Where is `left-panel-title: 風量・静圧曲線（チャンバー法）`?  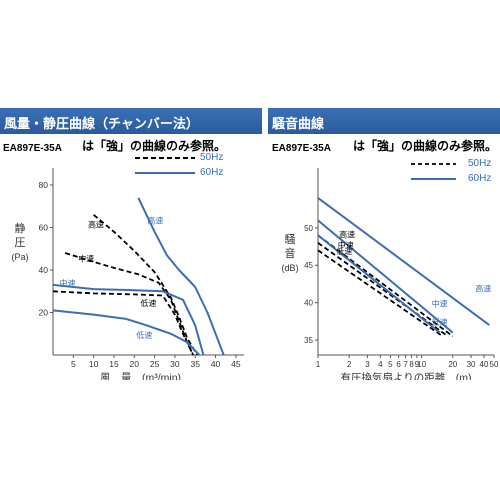 left-panel-title: 風量・静圧曲線（チャンバー法） is located at coordinates (101, 124).